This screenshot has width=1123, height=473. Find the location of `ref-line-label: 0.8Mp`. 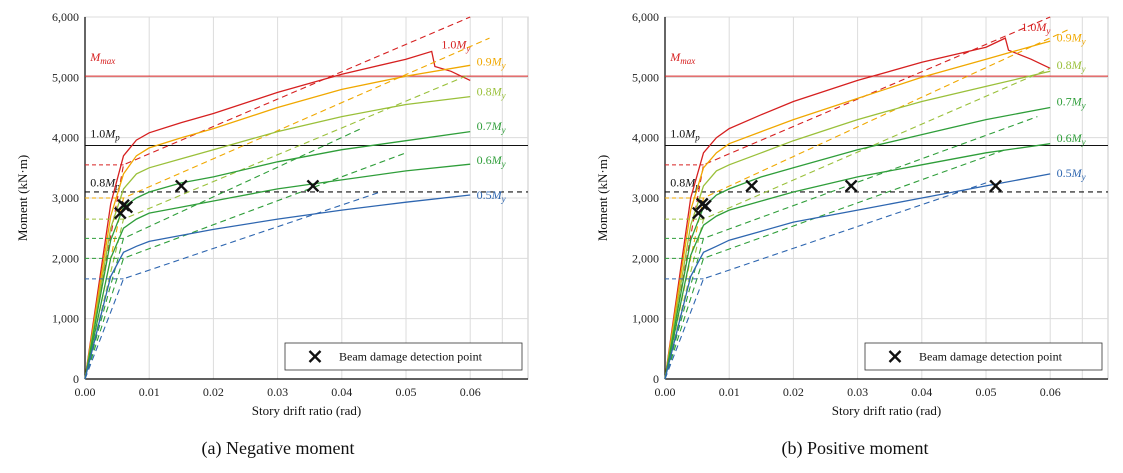

ref-line-label: 0.8Mp is located at coordinates (105, 184).